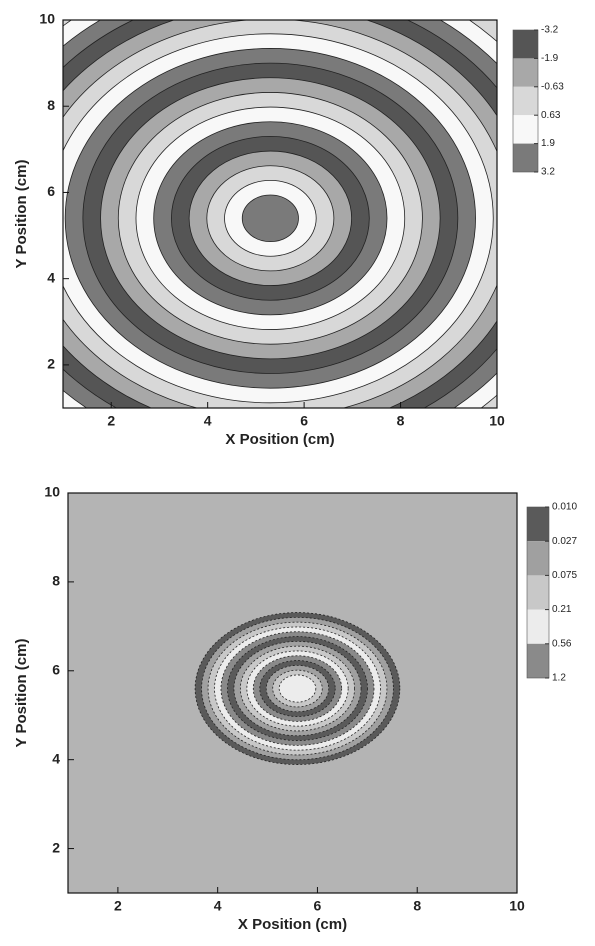  What do you see at coordinates (550, 58) in the screenshot?
I see `colorbar-label: -1.9` at bounding box center [550, 58].